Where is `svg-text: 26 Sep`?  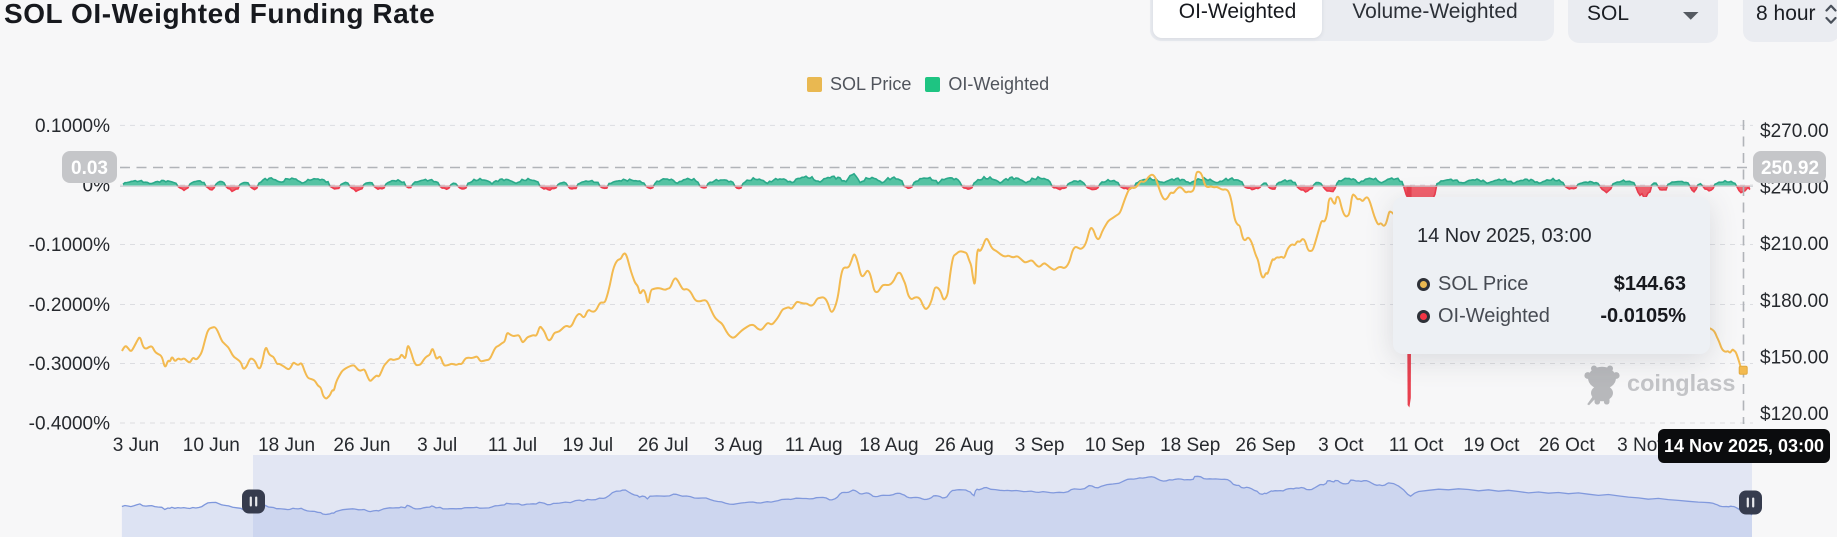
svg-text: 26 Sep is located at coordinates (1265, 445).